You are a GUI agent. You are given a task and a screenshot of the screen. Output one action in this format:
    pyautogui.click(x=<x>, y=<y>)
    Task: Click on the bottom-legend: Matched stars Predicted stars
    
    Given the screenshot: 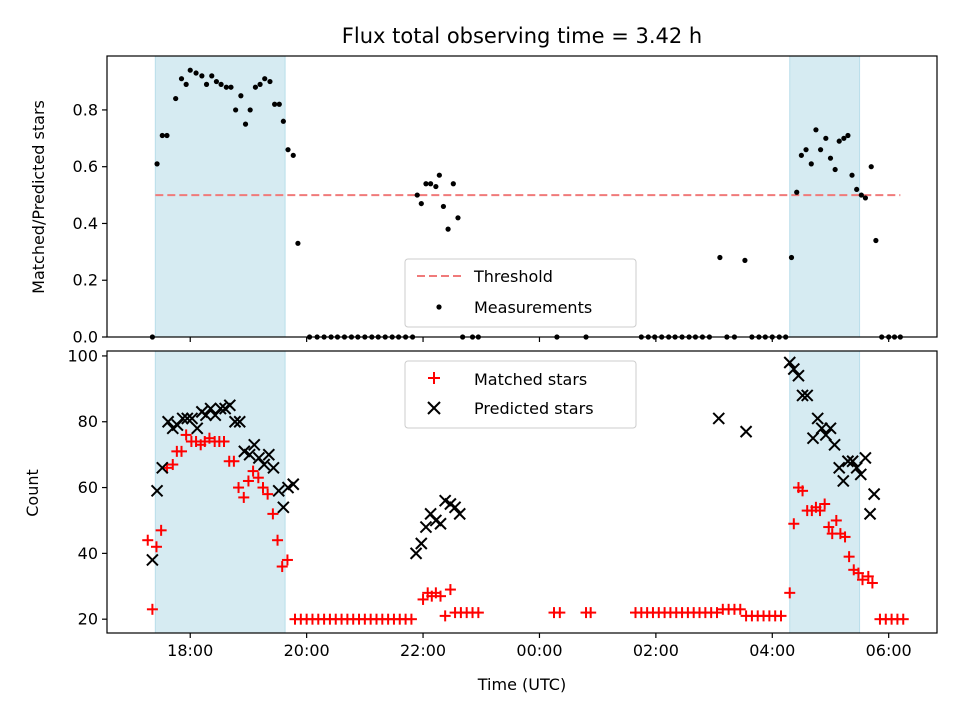 What is the action you would take?
    pyautogui.click(x=520, y=394)
    